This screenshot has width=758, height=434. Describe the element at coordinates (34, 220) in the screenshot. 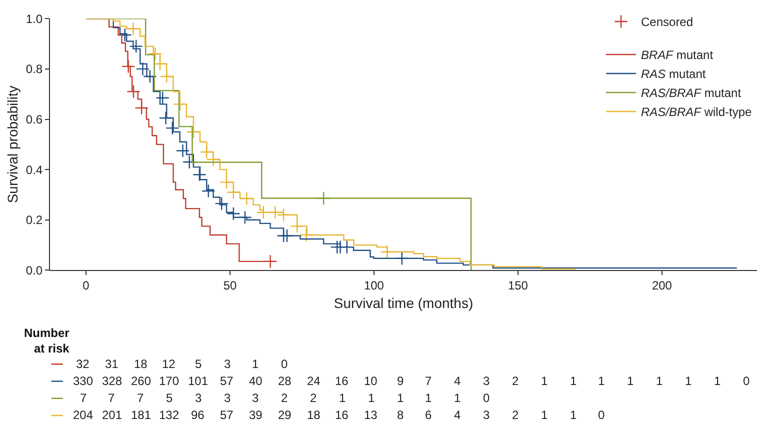

I see `y-tick-label: 0.2` at that location.